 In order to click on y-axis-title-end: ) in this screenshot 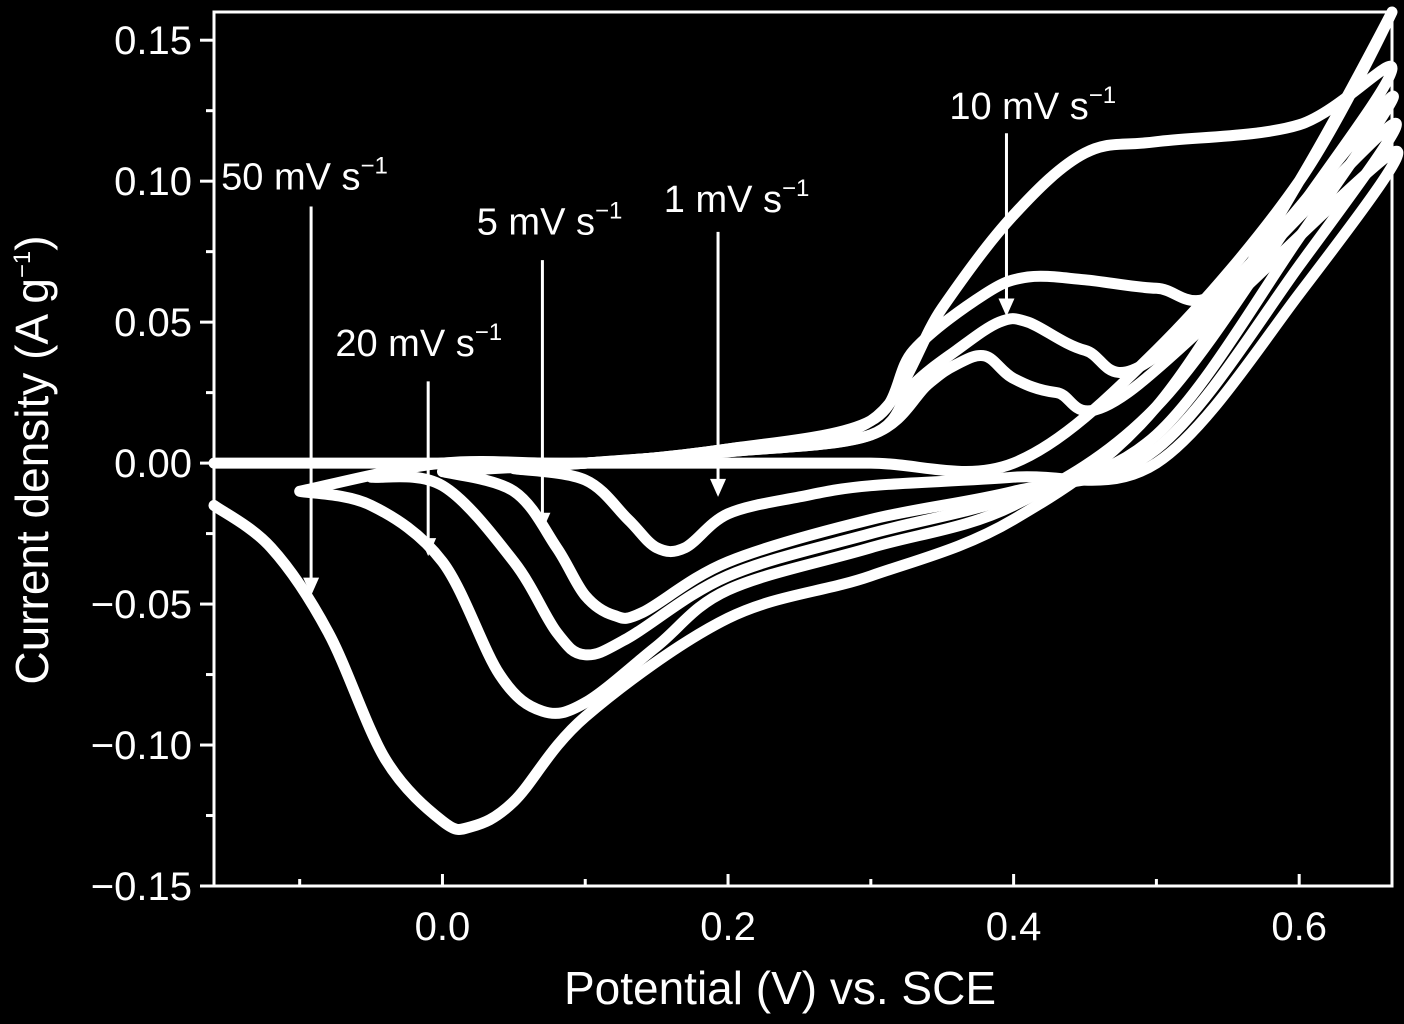, I will do `click(32, 242)`.